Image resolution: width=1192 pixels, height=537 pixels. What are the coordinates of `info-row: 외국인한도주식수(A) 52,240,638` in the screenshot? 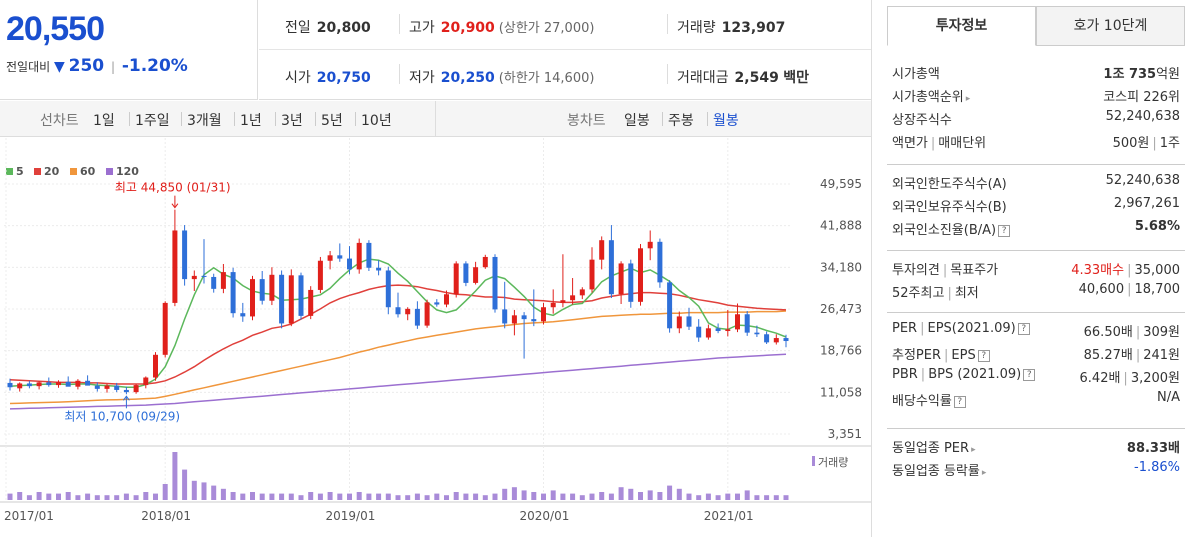 It's located at (1036, 182).